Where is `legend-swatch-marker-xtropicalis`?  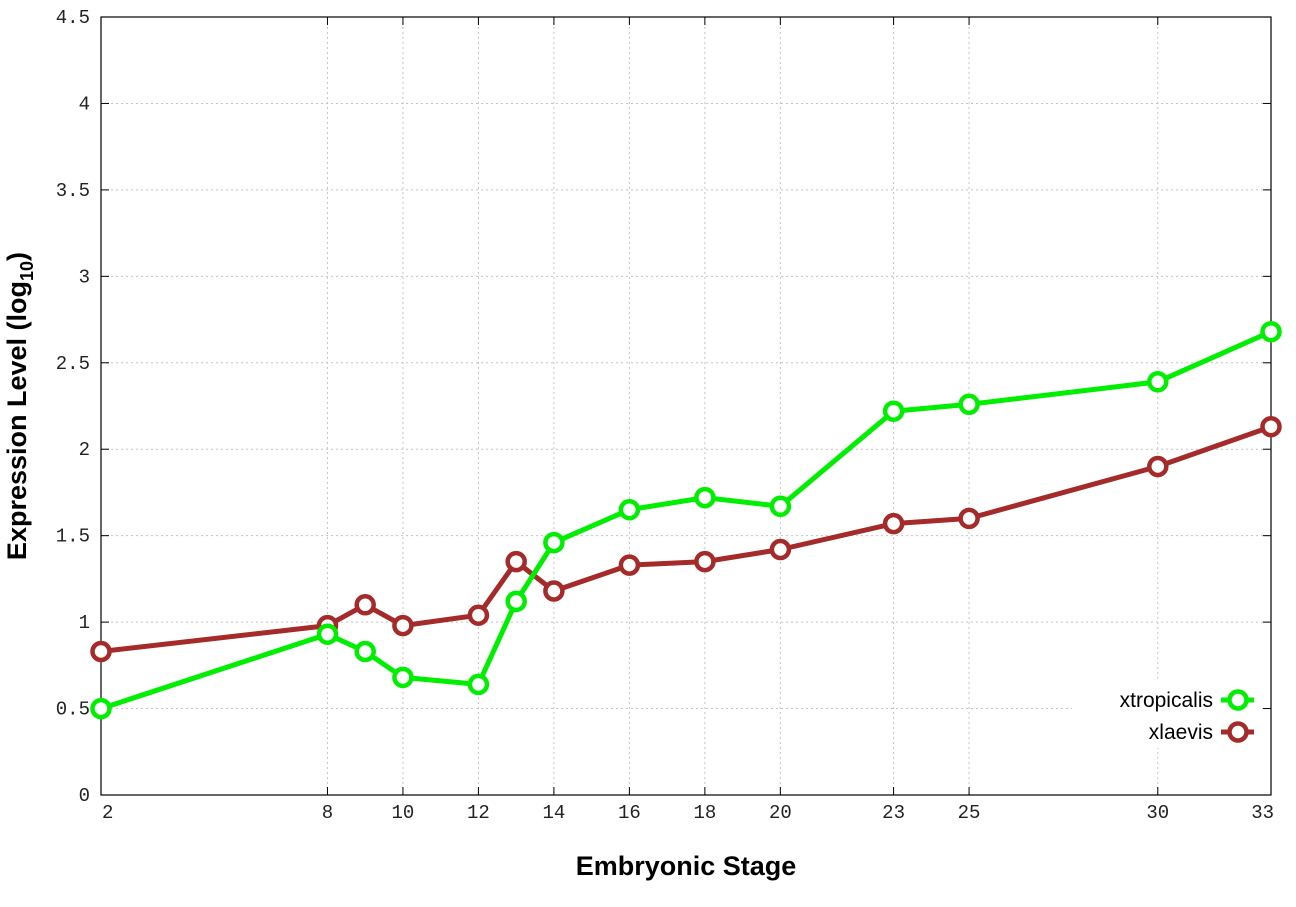
legend-swatch-marker-xtropicalis is located at coordinates (1238, 700).